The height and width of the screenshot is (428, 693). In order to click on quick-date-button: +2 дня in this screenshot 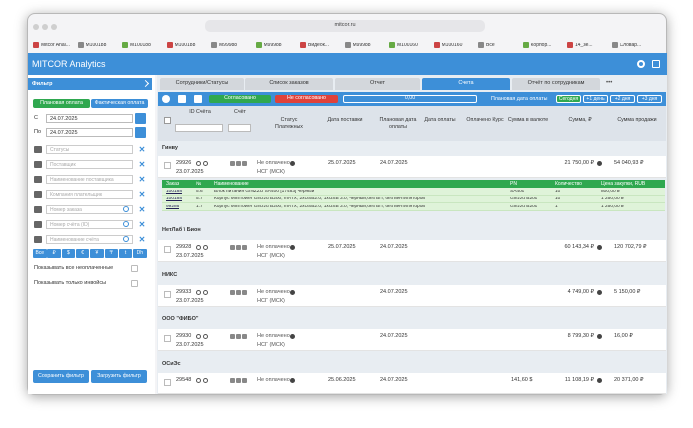, I will do `click(622, 99)`.